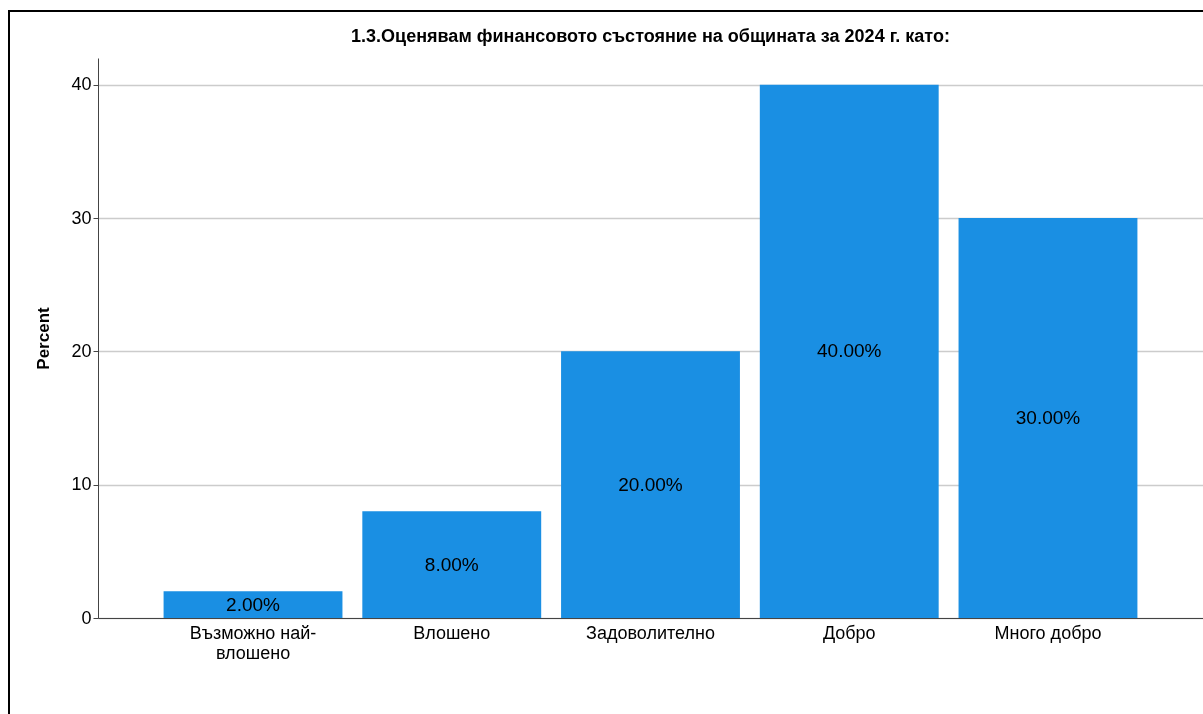 The image size is (1203, 714). I want to click on y-tick-label: 20, so click(81, 350).